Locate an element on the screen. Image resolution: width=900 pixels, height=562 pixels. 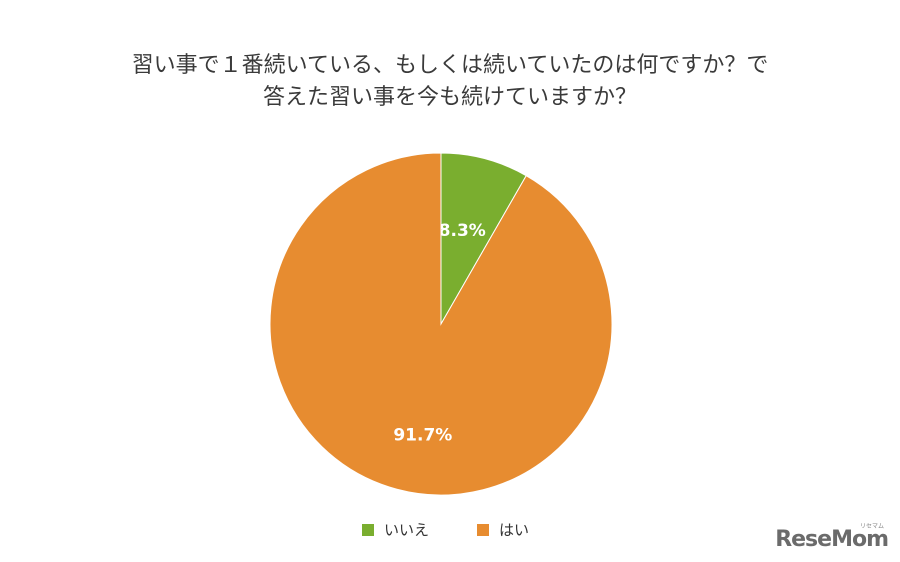
pie-slice-no is located at coordinates (483, 239).